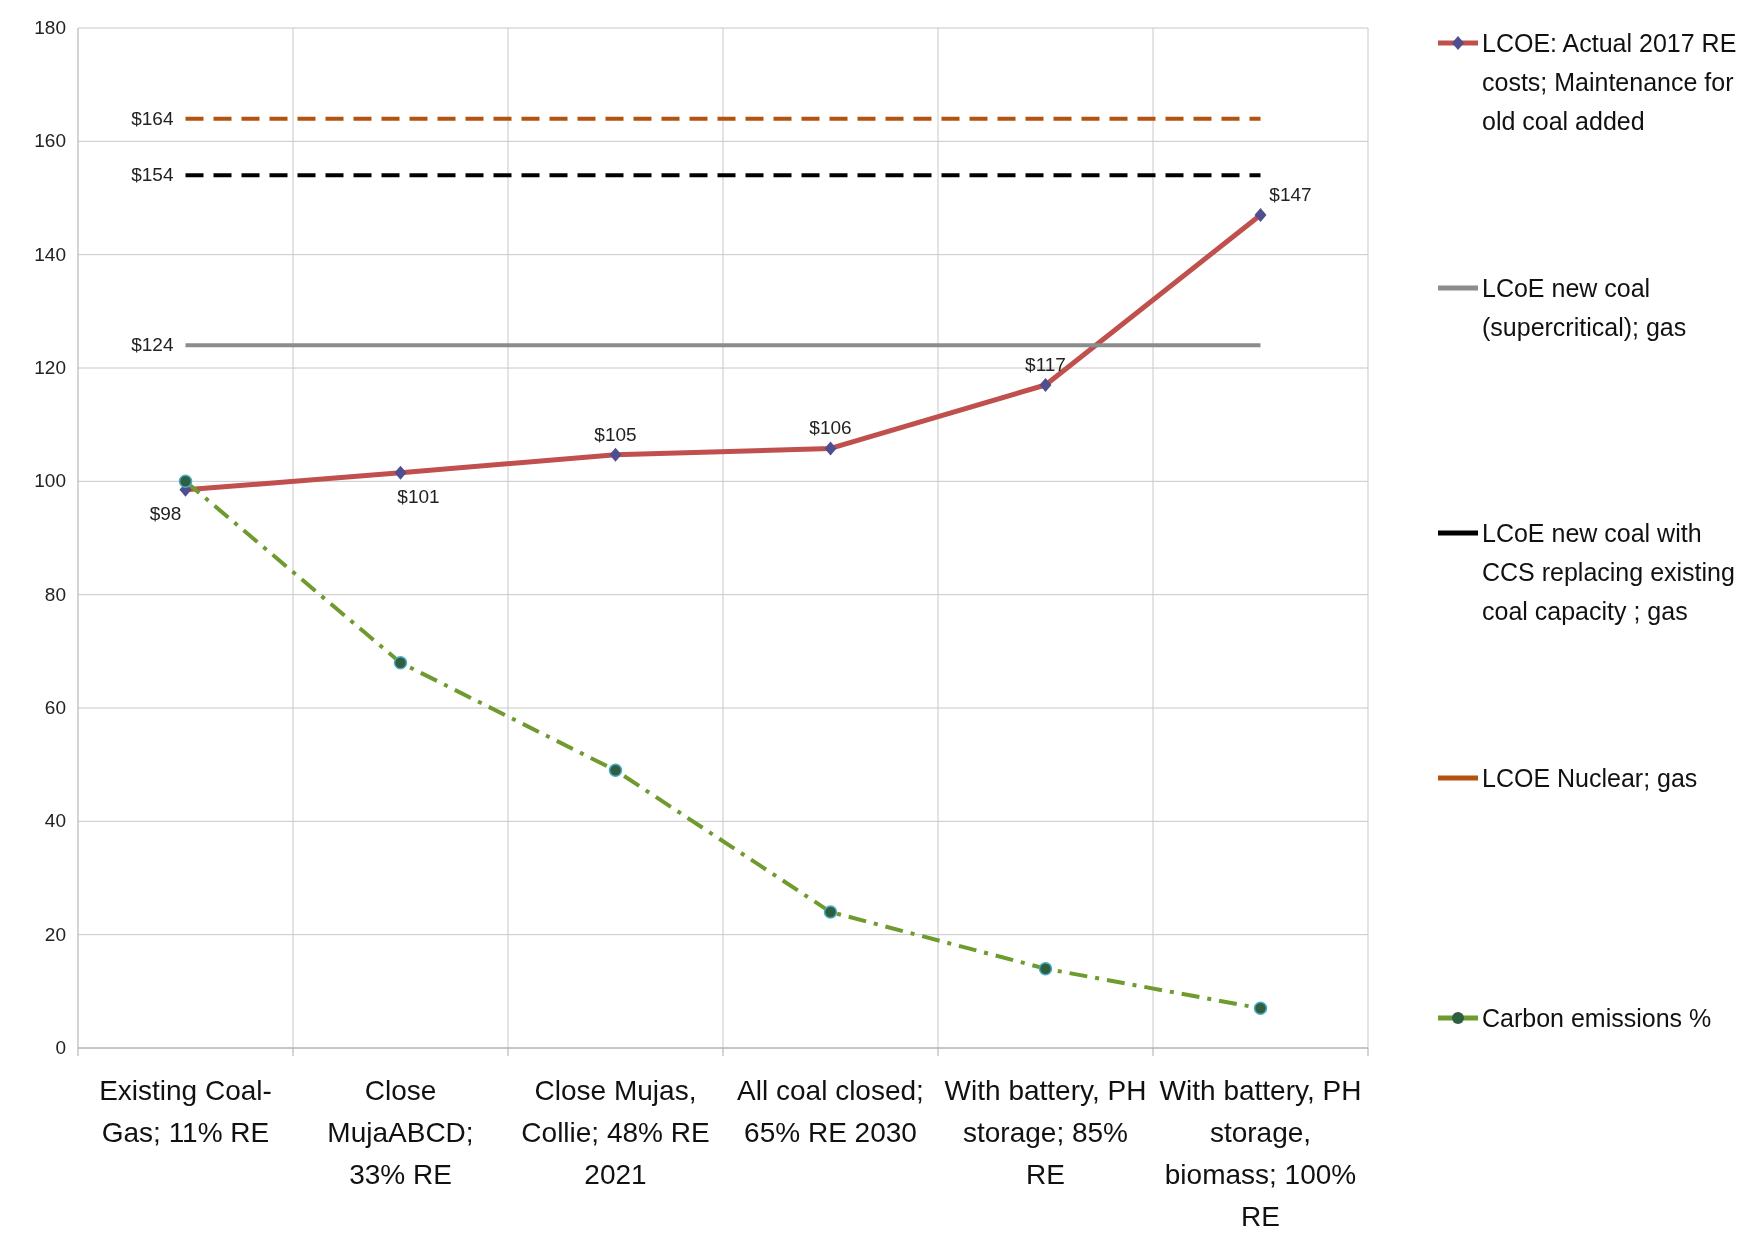 Image resolution: width=1745 pixels, height=1243 pixels. I want to click on x-tick-label: Close MujaABCD; 33% RE, so click(400, 1132).